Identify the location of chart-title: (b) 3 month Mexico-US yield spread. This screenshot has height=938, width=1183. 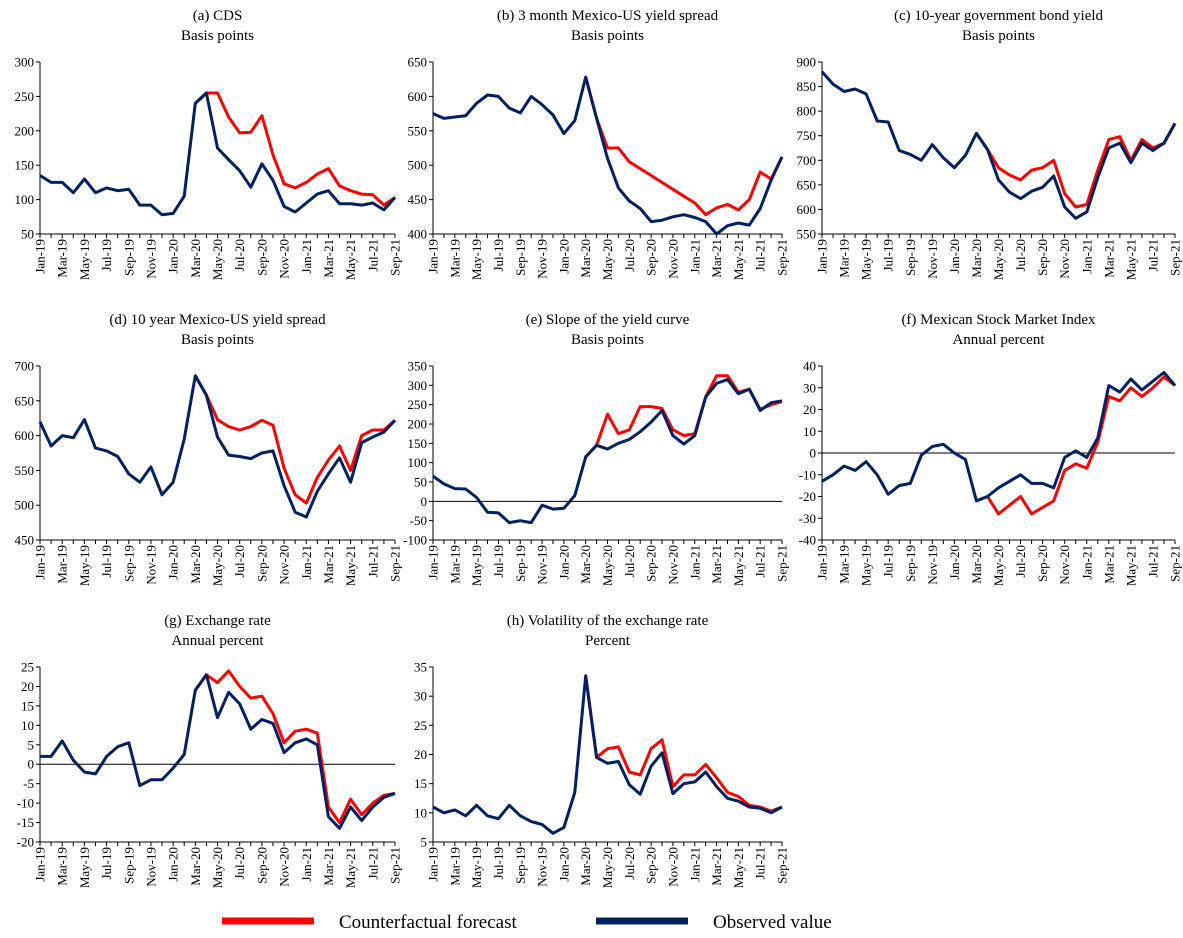
(608, 16).